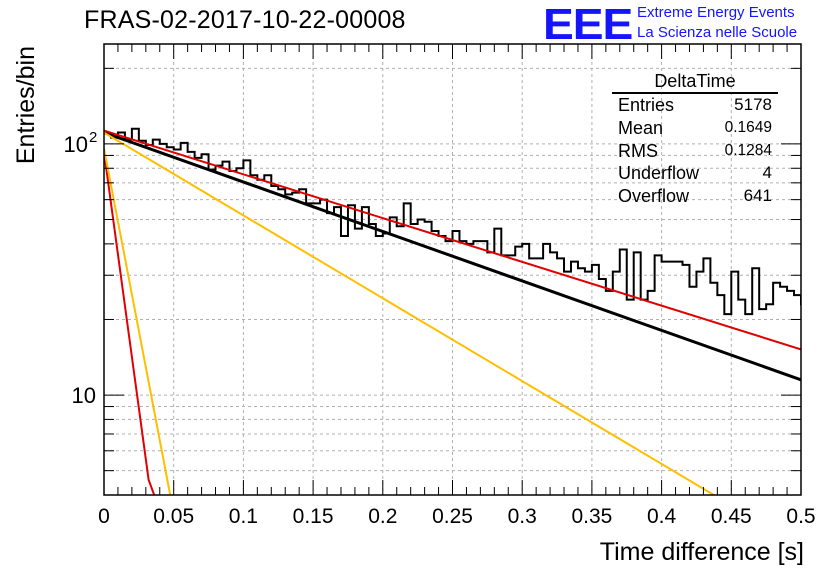 Image resolution: width=836 pixels, height=572 pixels. What do you see at coordinates (695, 196) in the screenshot?
I see `stats-row: Overflow 641` at bounding box center [695, 196].